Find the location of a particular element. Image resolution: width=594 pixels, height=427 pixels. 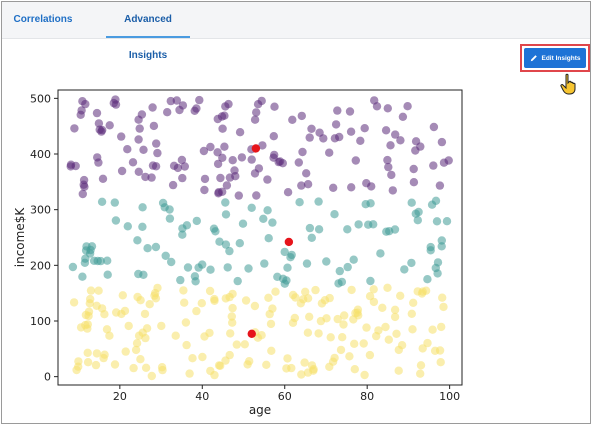

x-tick-label: 80 is located at coordinates (367, 396).